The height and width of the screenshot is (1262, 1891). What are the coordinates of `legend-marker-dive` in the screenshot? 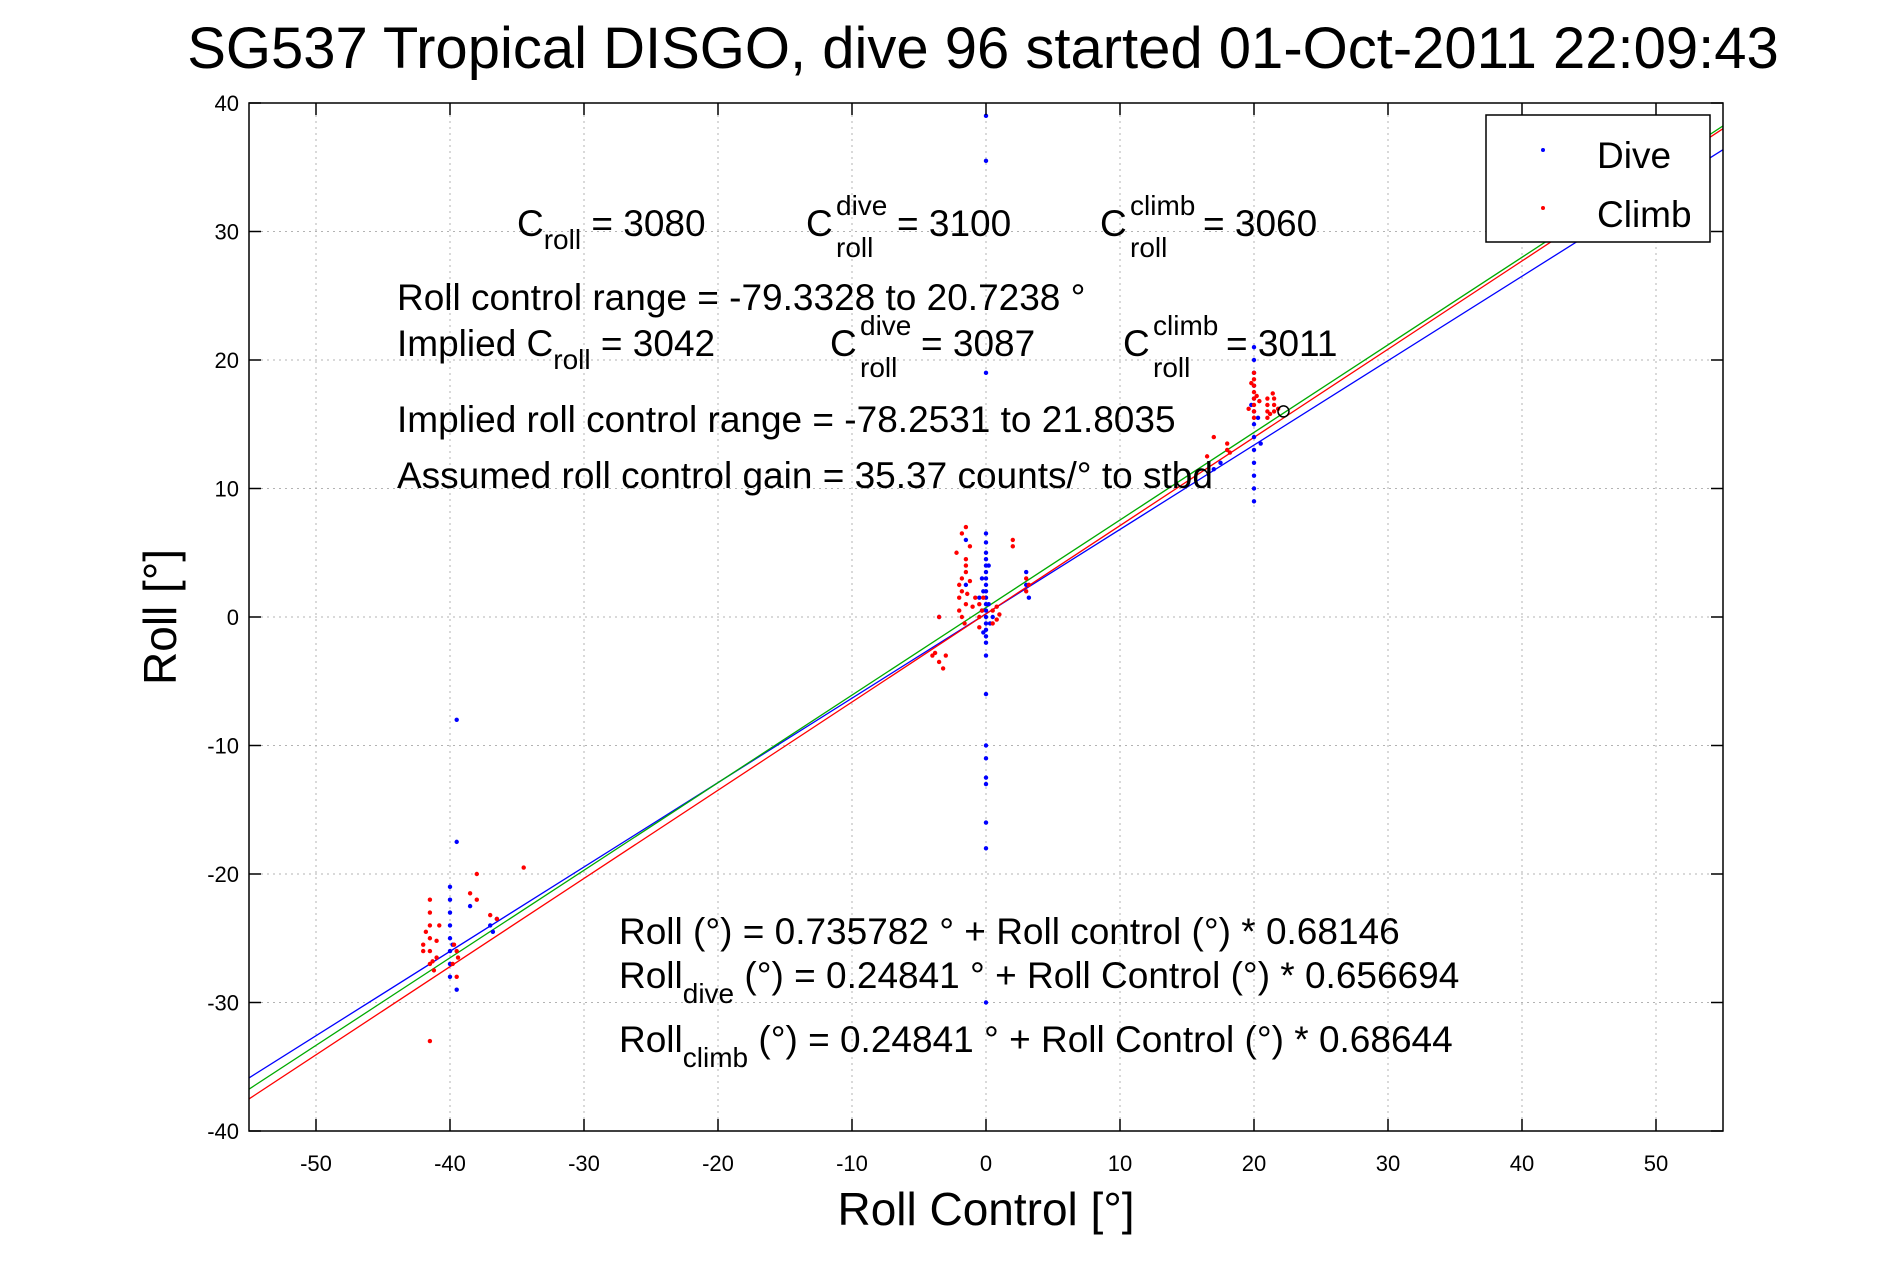 It's located at (1543, 150).